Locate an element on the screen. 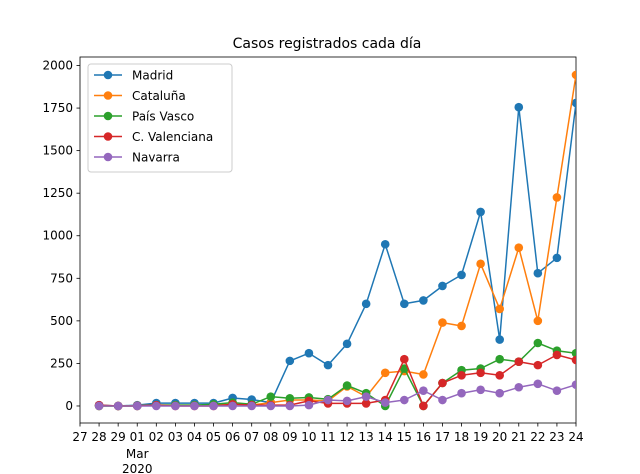 This screenshot has height=474, width=640. x-tick-label: 20 is located at coordinates (499, 437).